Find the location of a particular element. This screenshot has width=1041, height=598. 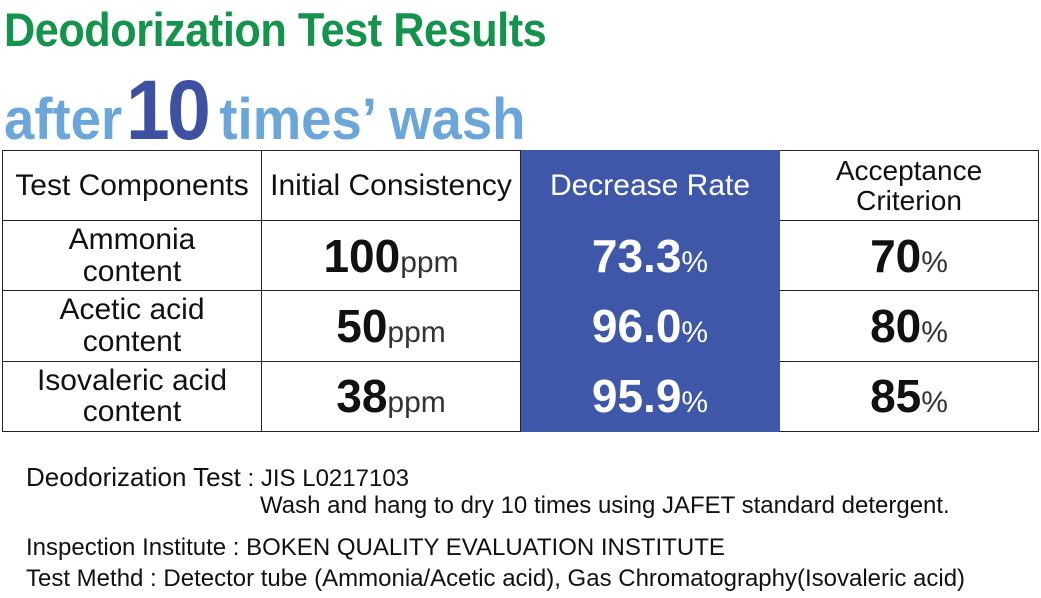

component-name: Isovaleric acid content is located at coordinates (132, 396).